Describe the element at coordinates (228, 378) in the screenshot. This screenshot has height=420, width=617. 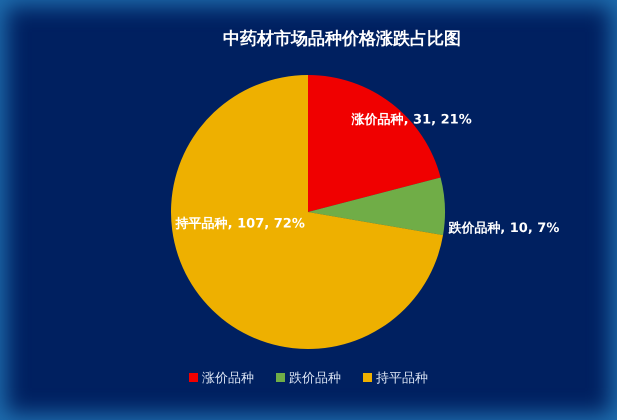
I see `legend-label: 涨价品种` at that location.